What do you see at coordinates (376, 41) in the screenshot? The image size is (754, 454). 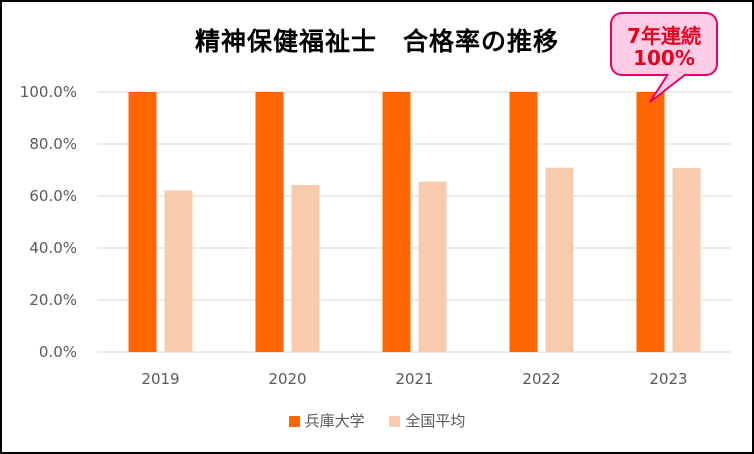 I see `chart-title: 精神保健福祉士 合格率の推移` at bounding box center [376, 41].